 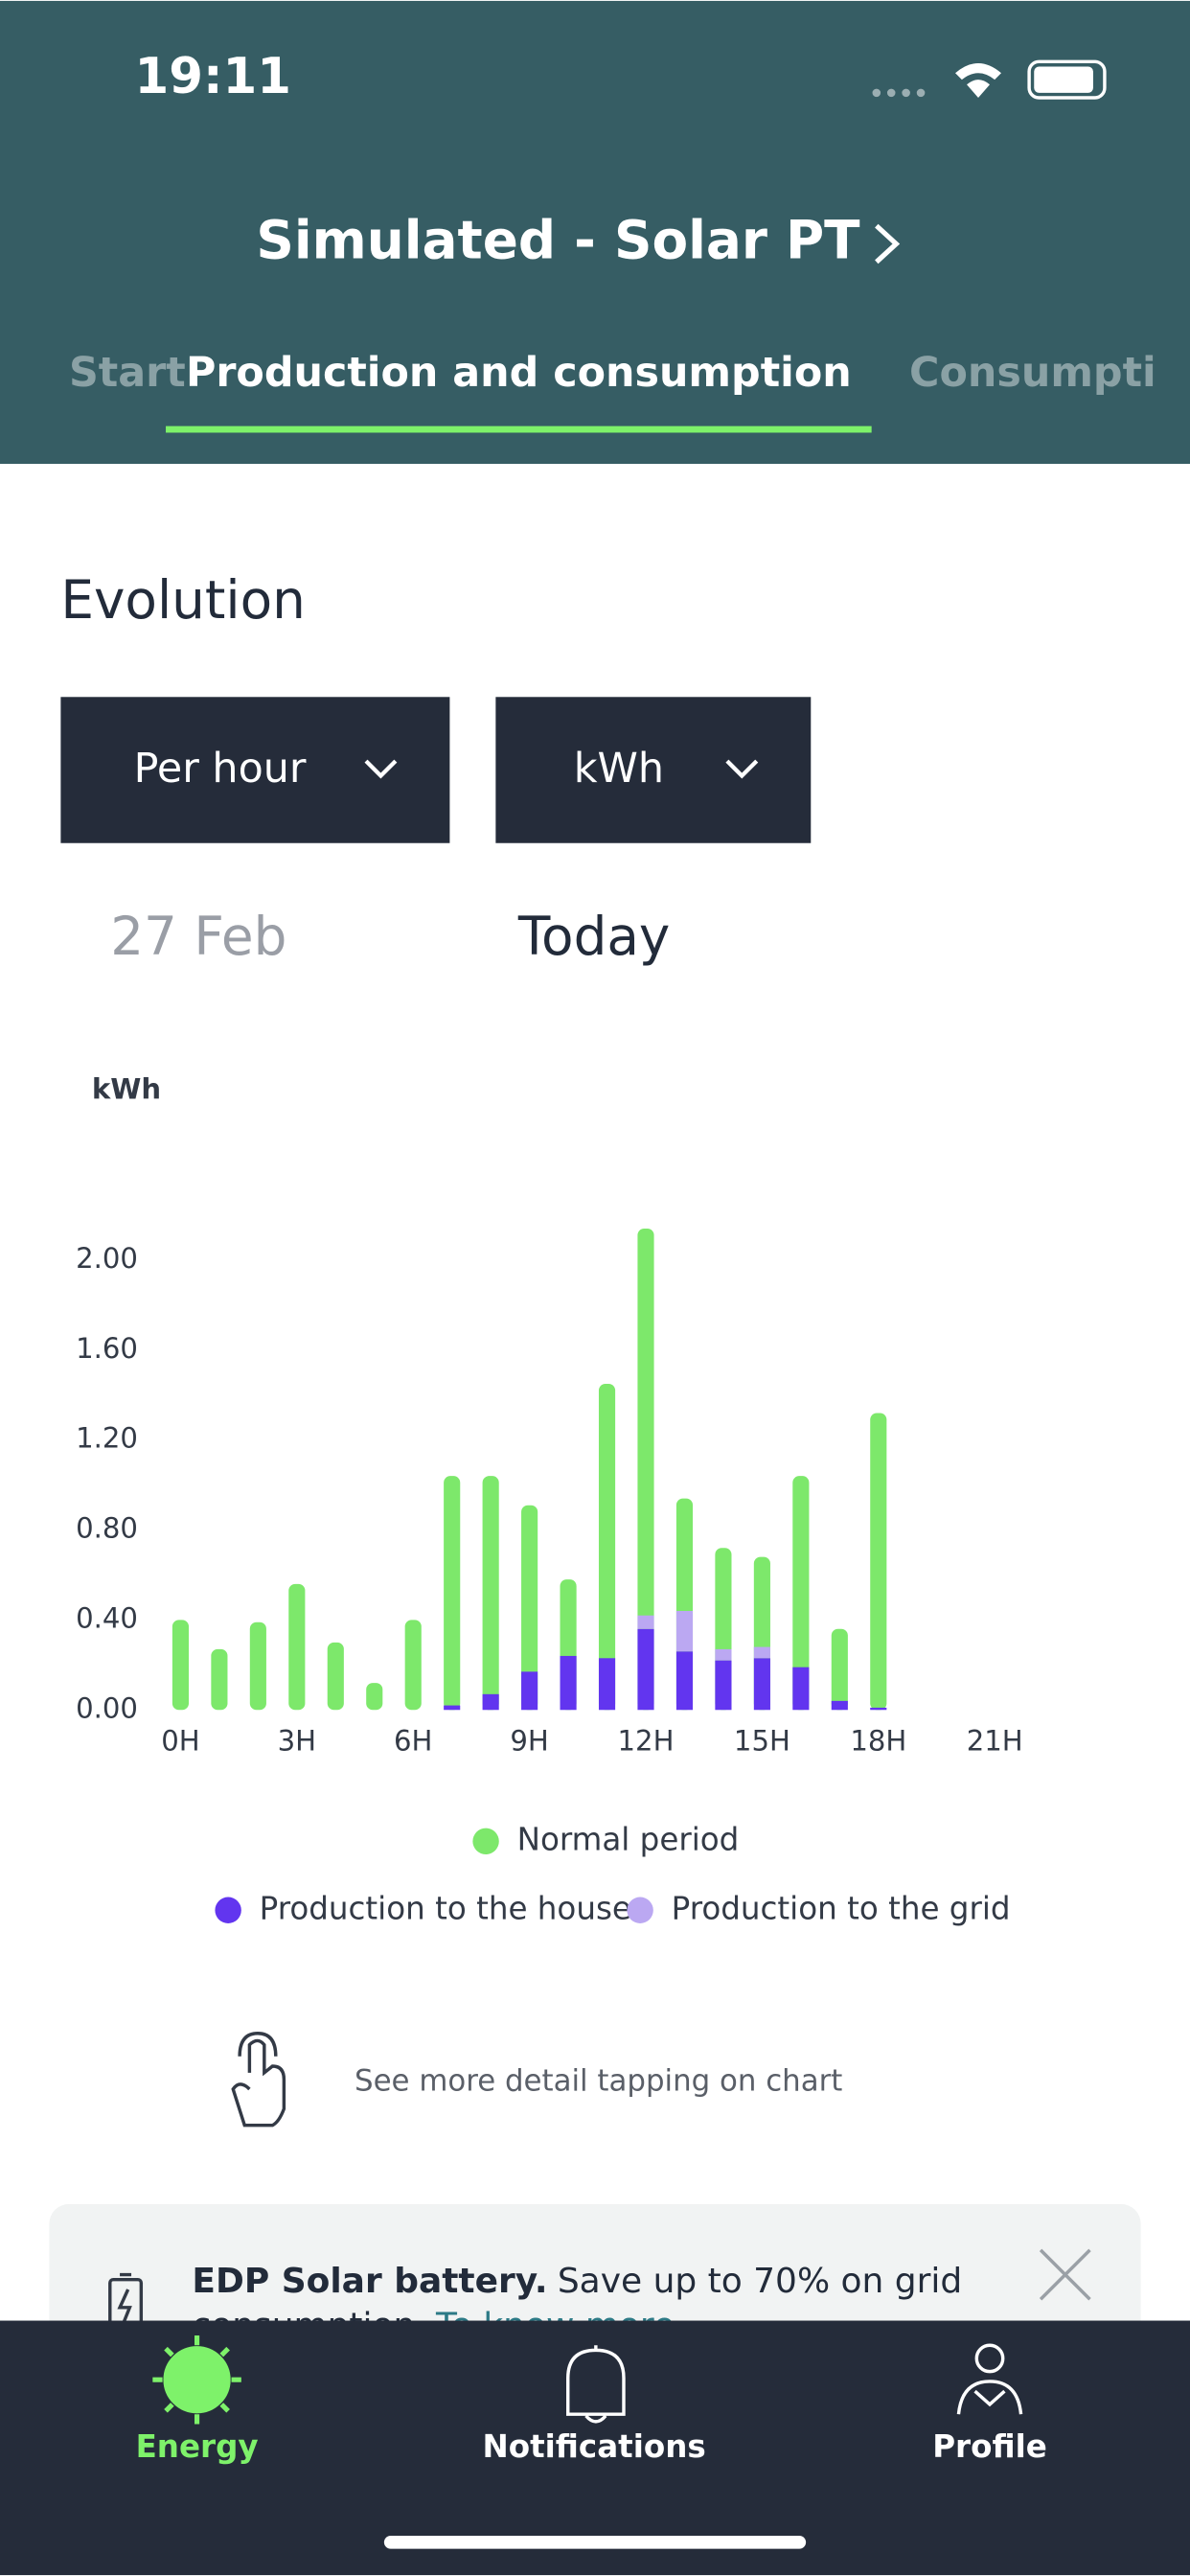 I want to click on tab: Consumpti, so click(x=1033, y=373).